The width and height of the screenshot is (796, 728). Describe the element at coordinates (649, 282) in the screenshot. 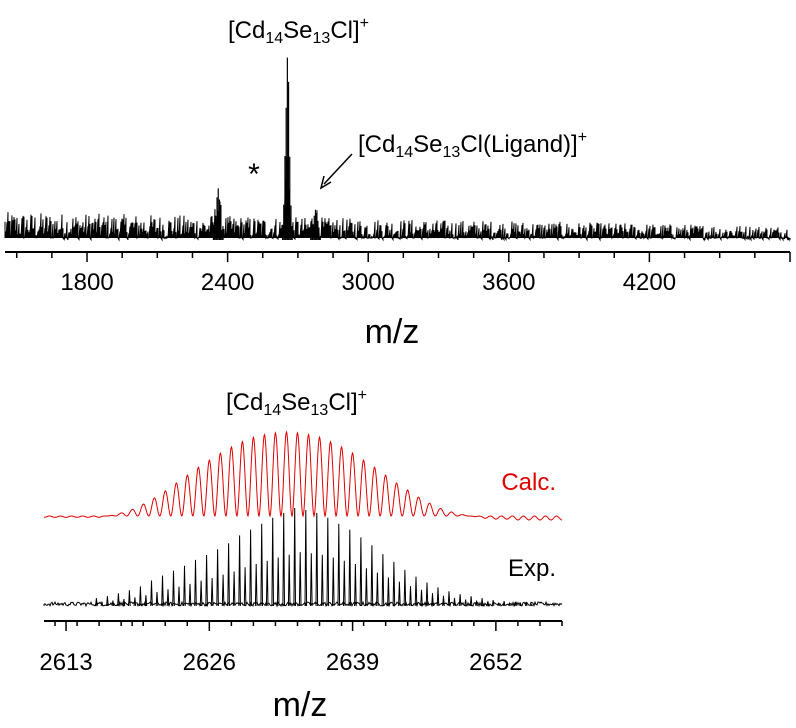

I see `top-tick-label: 4200` at that location.